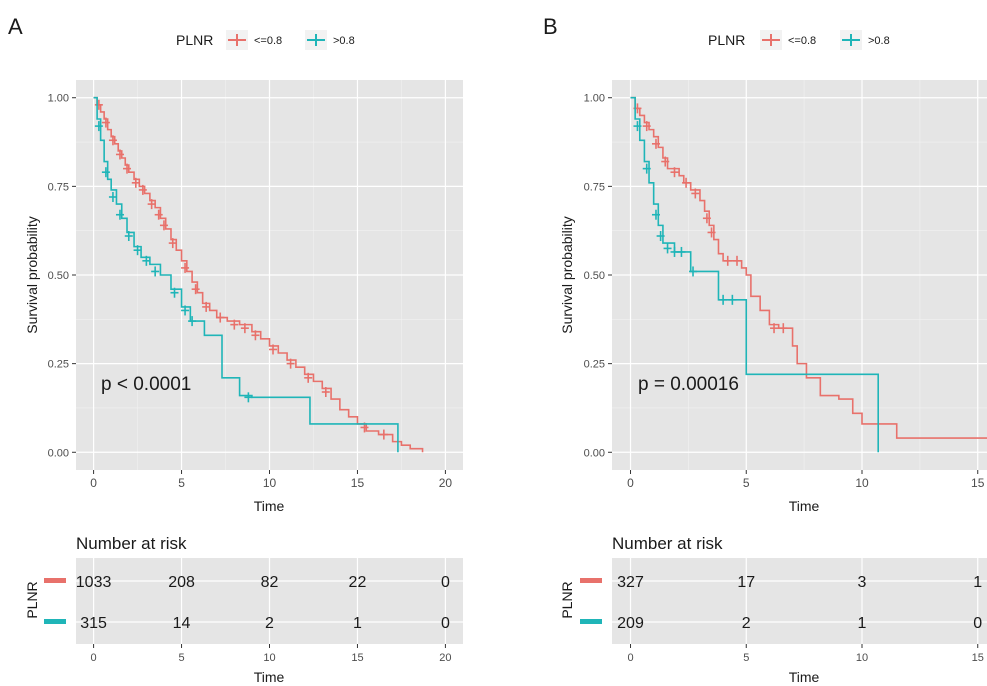 This screenshot has height=686, width=987. Describe the element at coordinates (594, 276) in the screenshot. I see `y-tick-label: 0.50` at that location.